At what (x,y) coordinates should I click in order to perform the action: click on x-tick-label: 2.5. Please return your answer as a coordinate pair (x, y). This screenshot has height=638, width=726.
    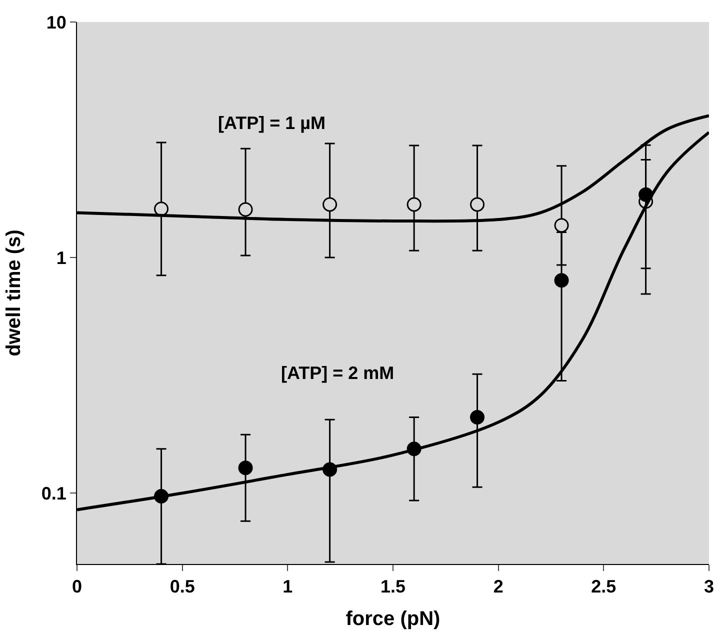
    Looking at the image, I should click on (603, 586).